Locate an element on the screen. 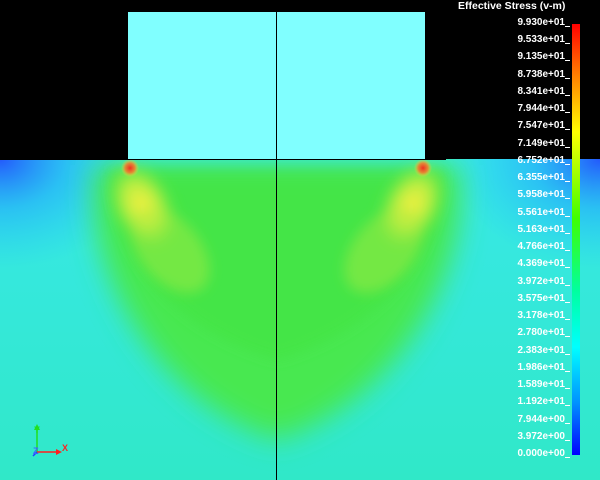 The width and height of the screenshot is (600, 480). z-axis-arrow is located at coordinates (35, 454).